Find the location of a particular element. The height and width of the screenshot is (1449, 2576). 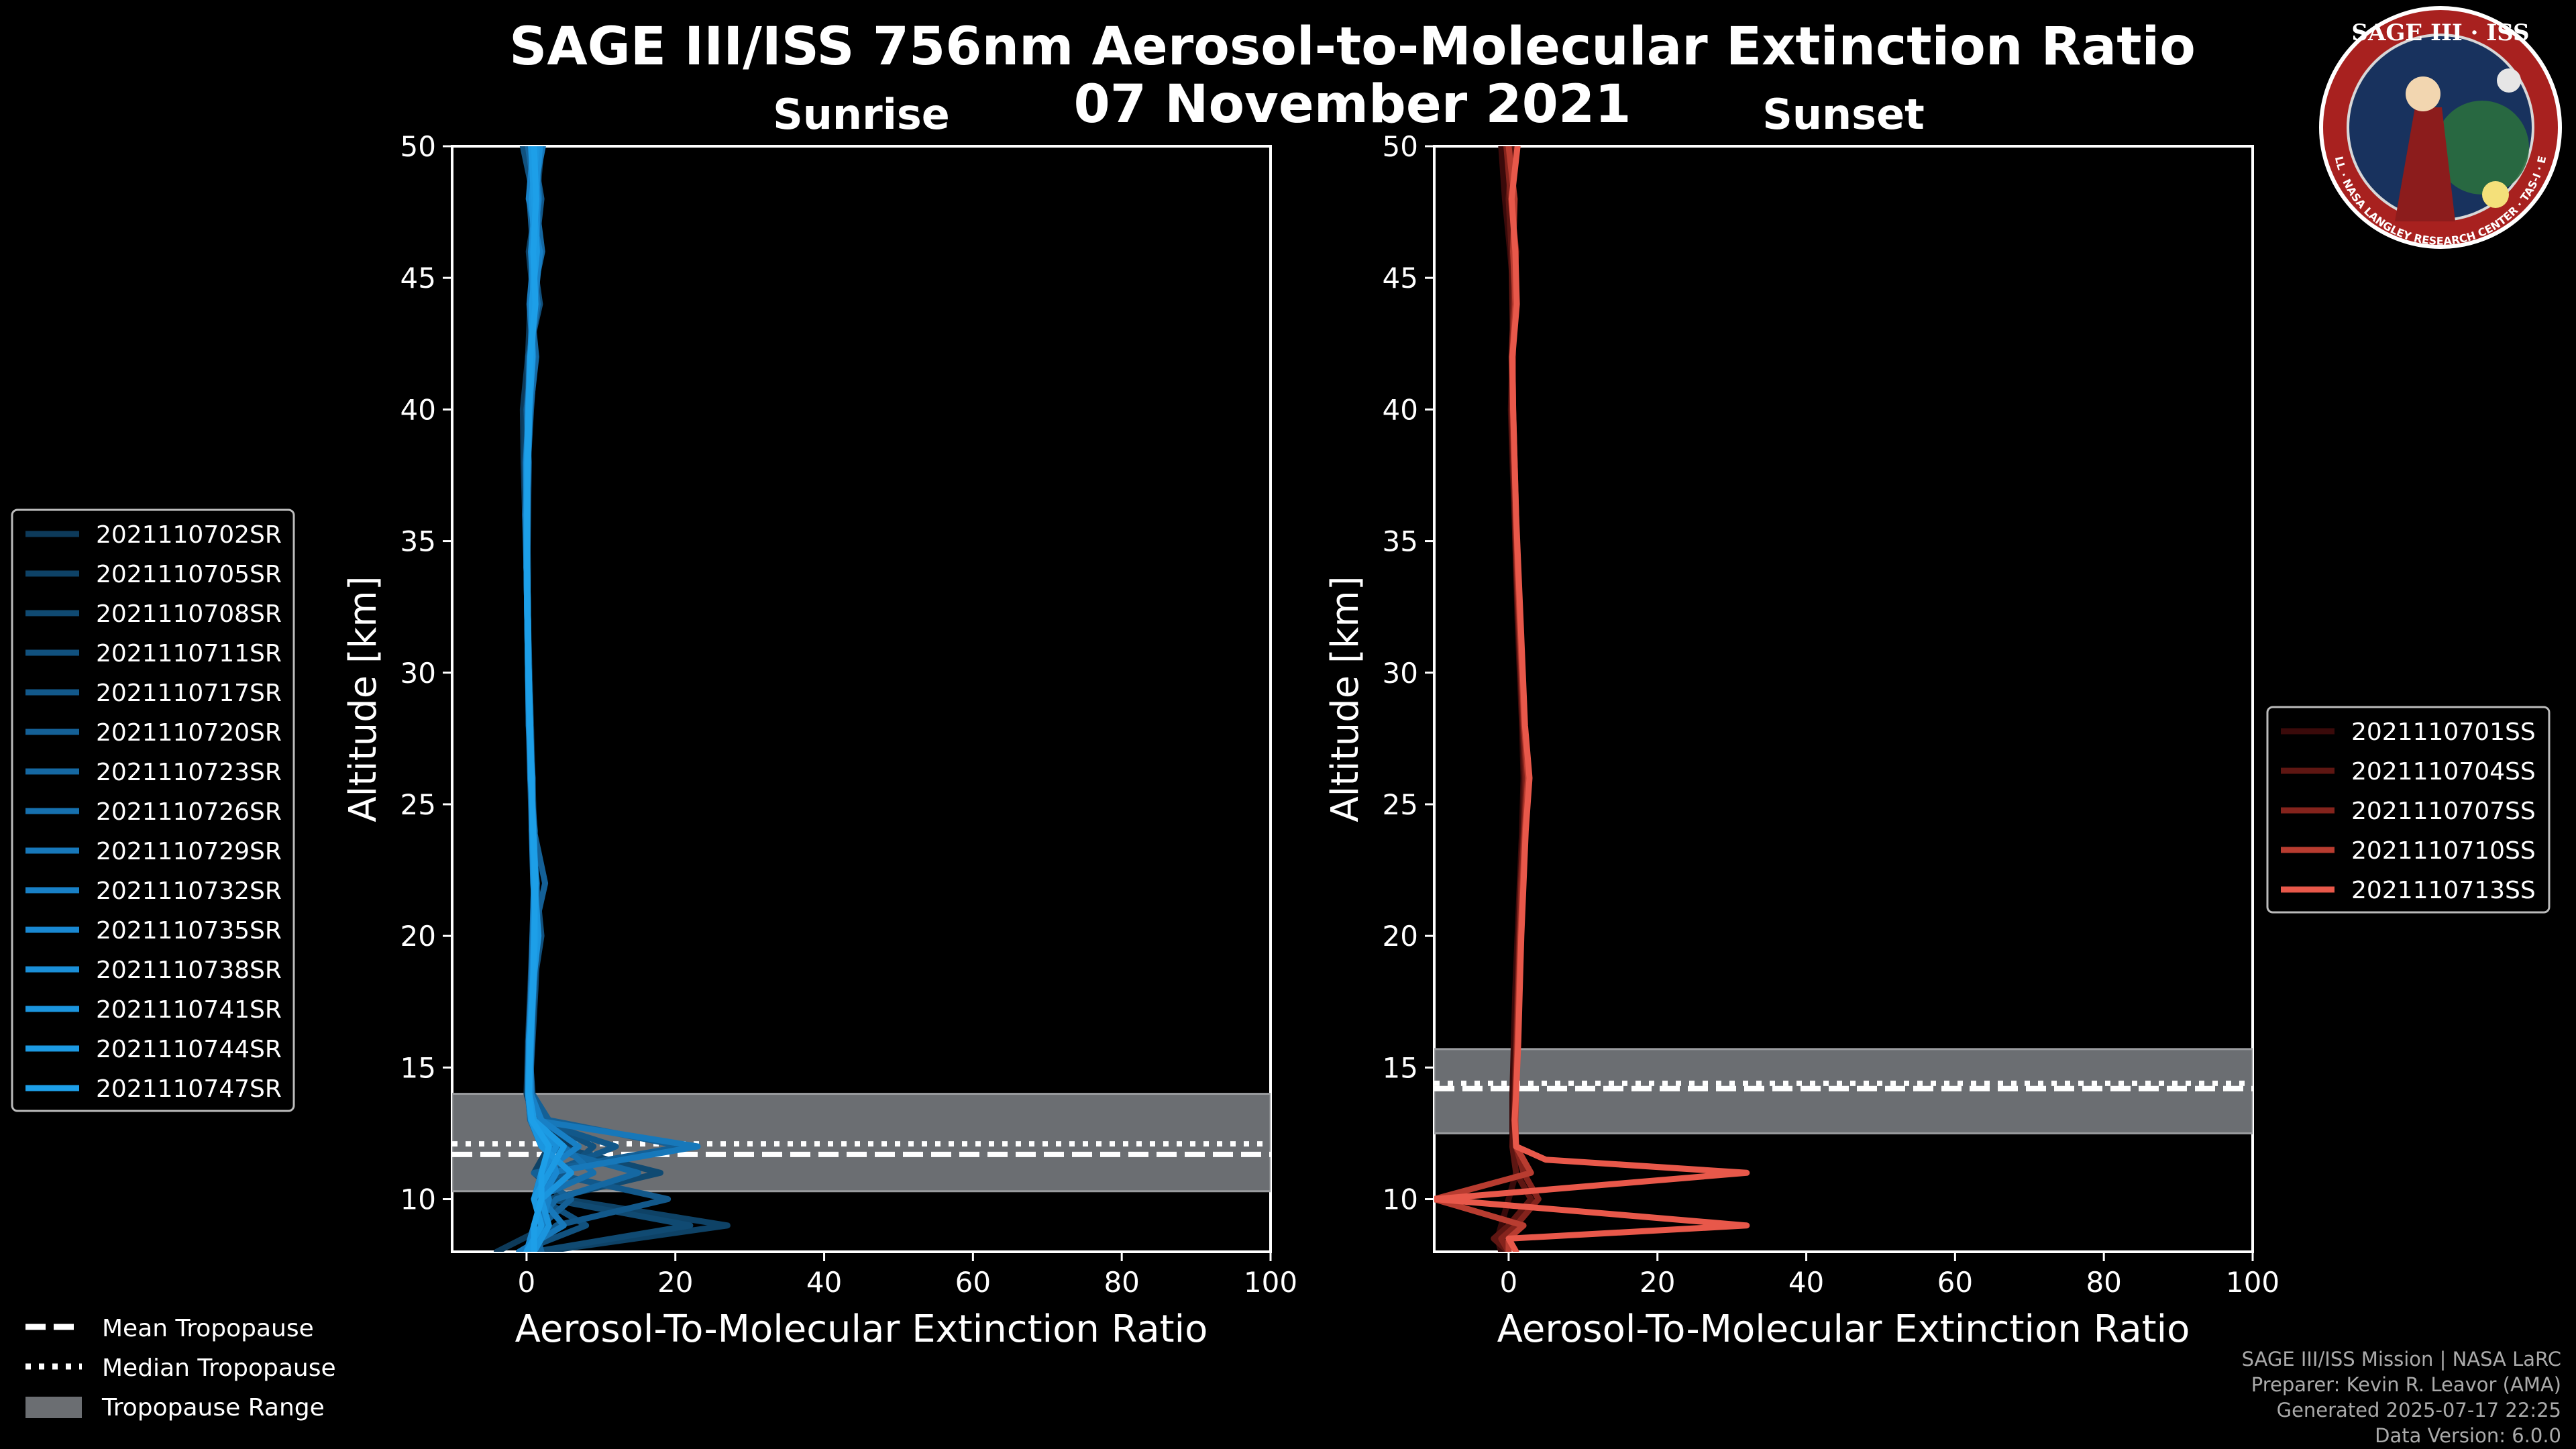

legend-label-2021110704SS: 2021110704SS is located at coordinates (2443, 772).